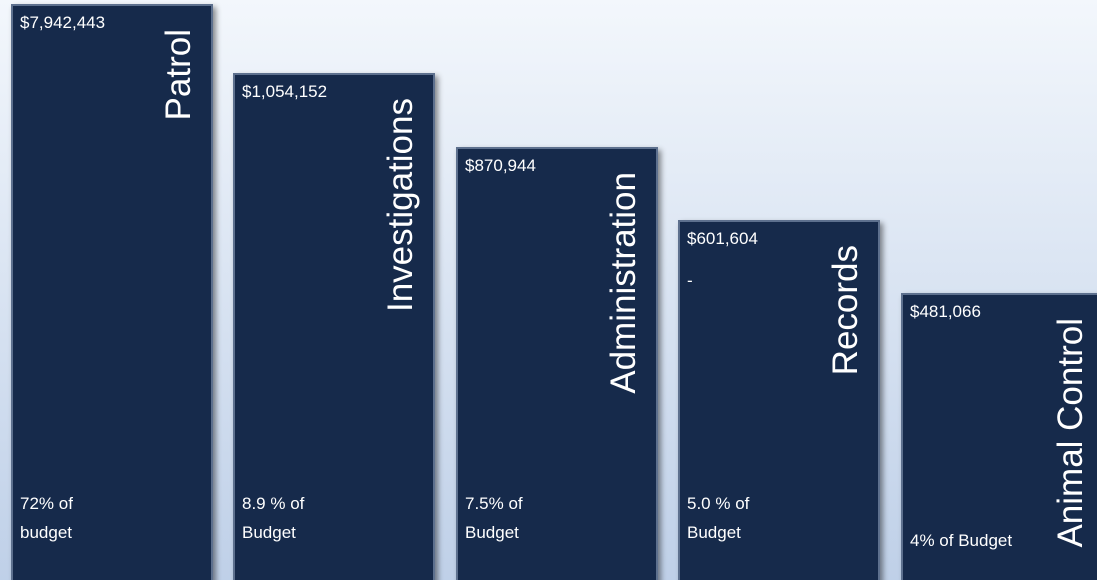  What do you see at coordinates (690, 280) in the screenshot?
I see `note: -` at bounding box center [690, 280].